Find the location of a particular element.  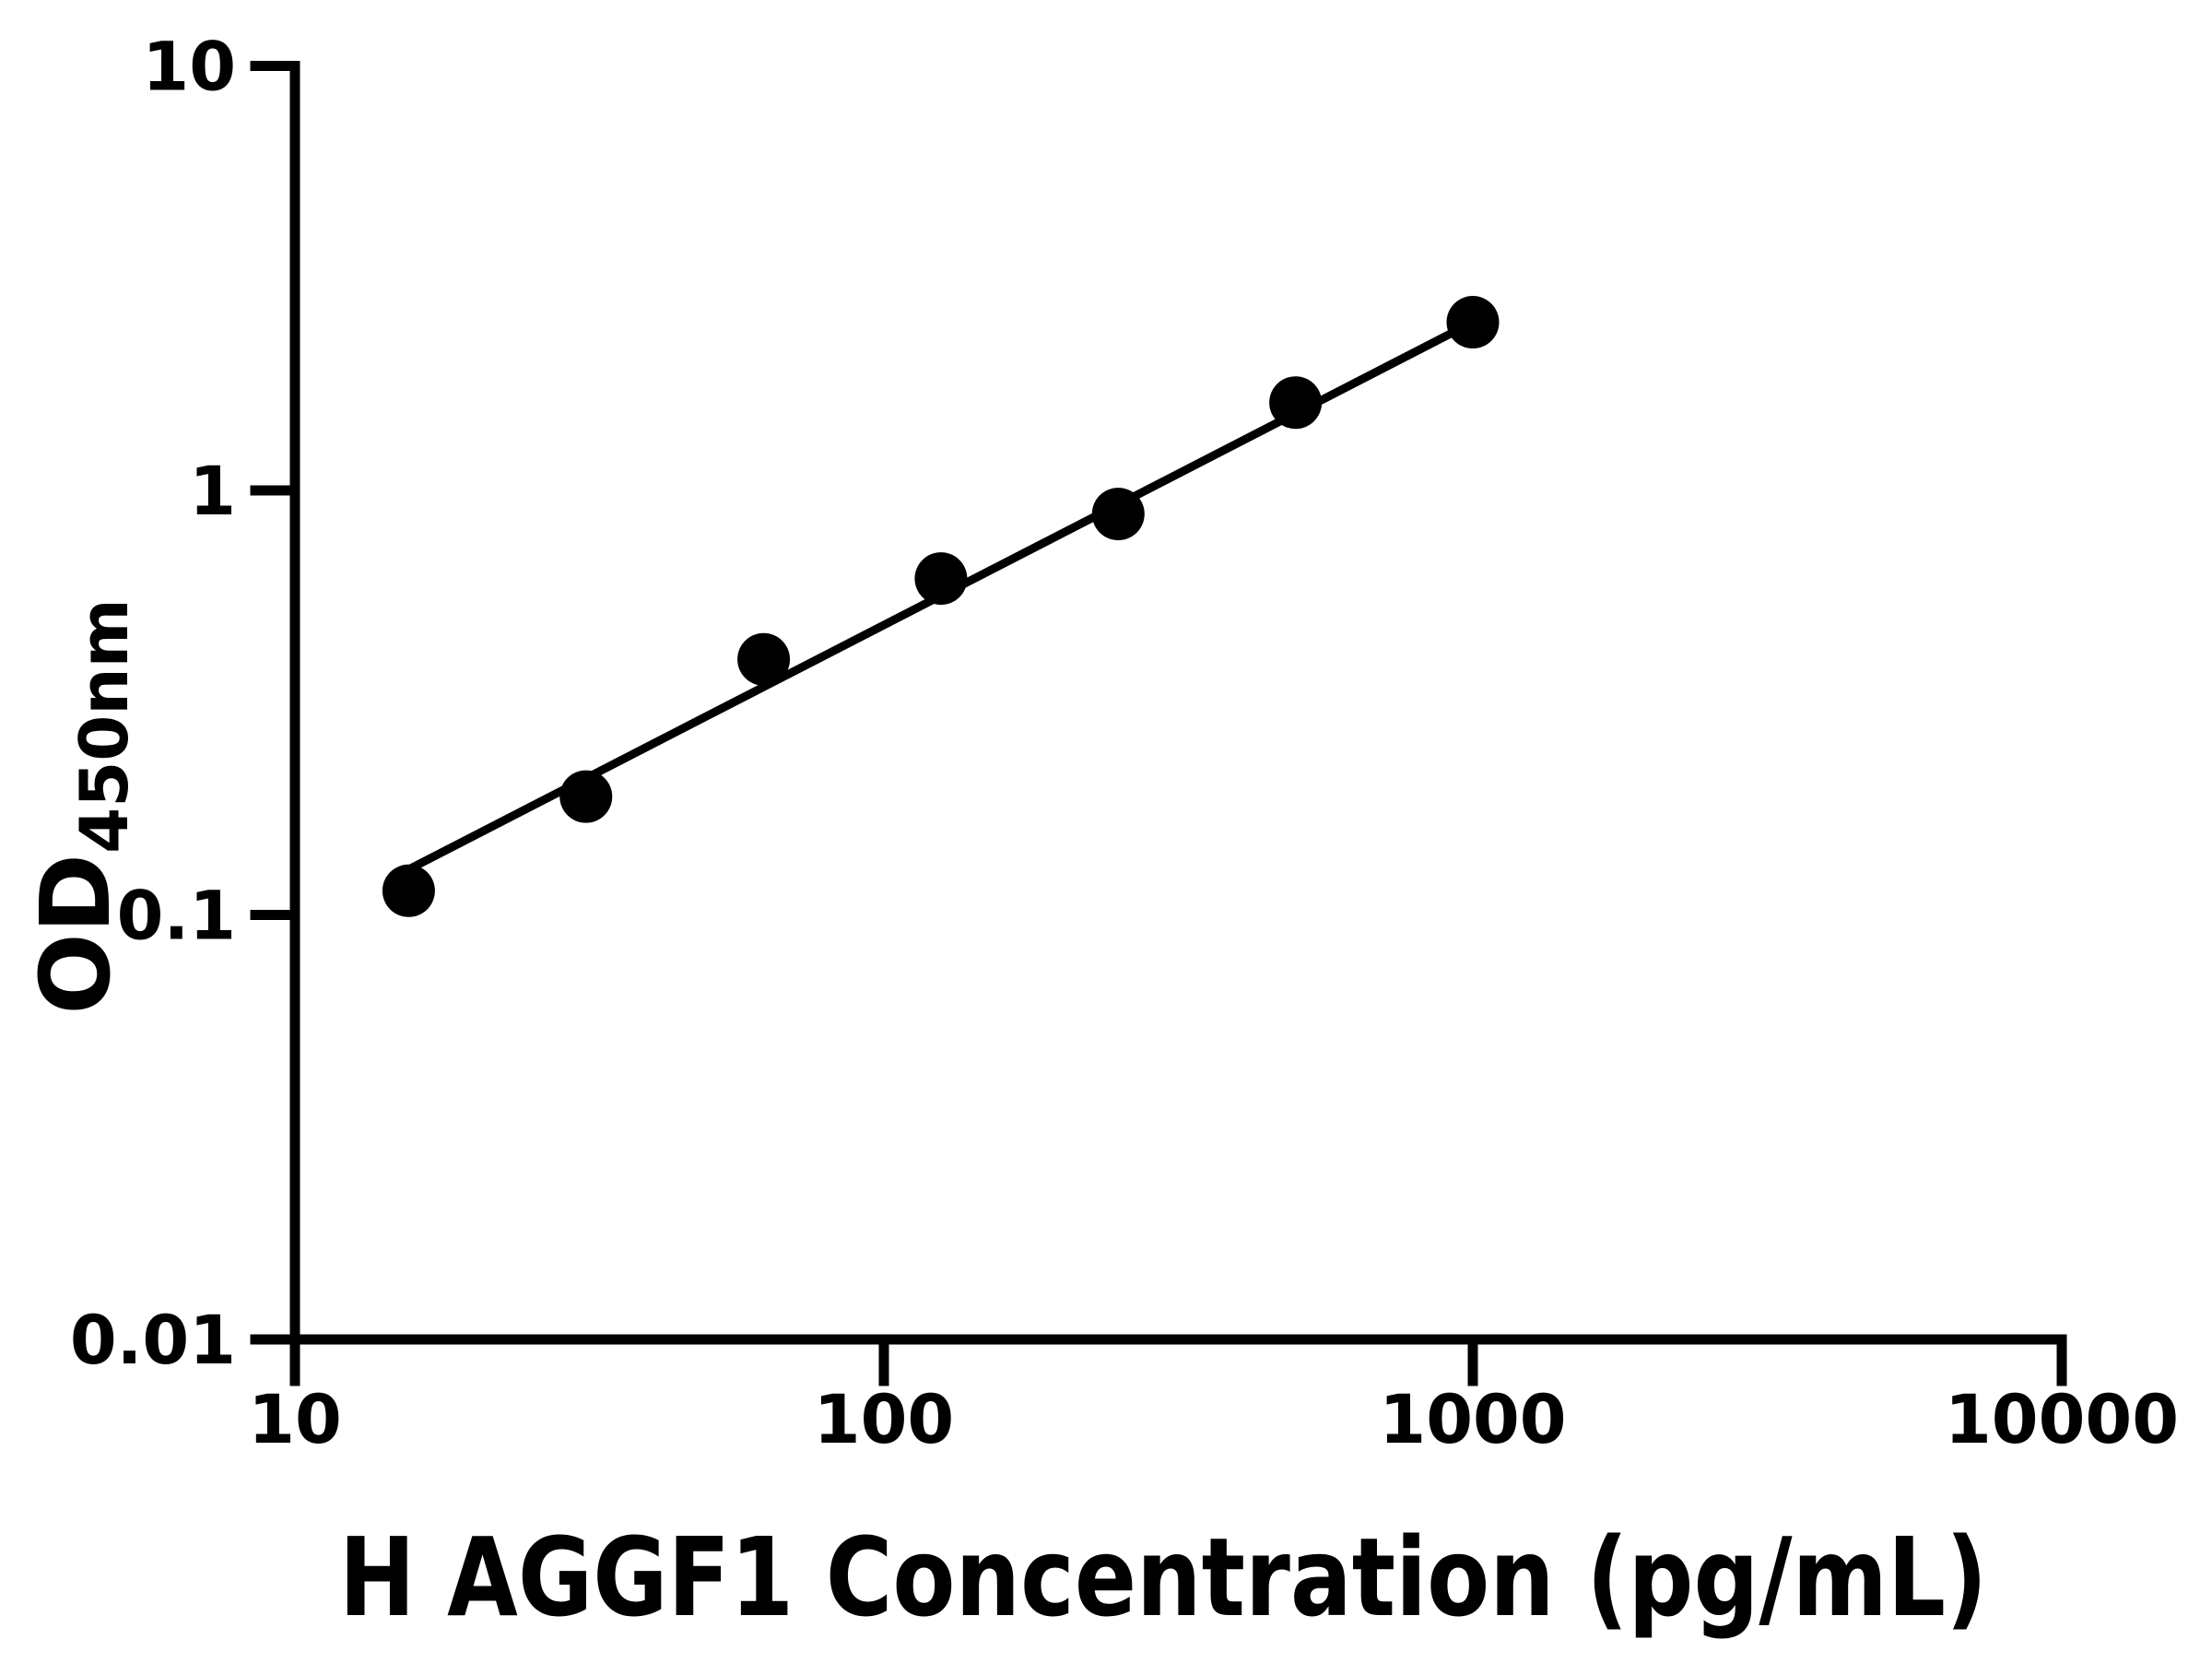

x-tick-label: 10 is located at coordinates (295, 1420).